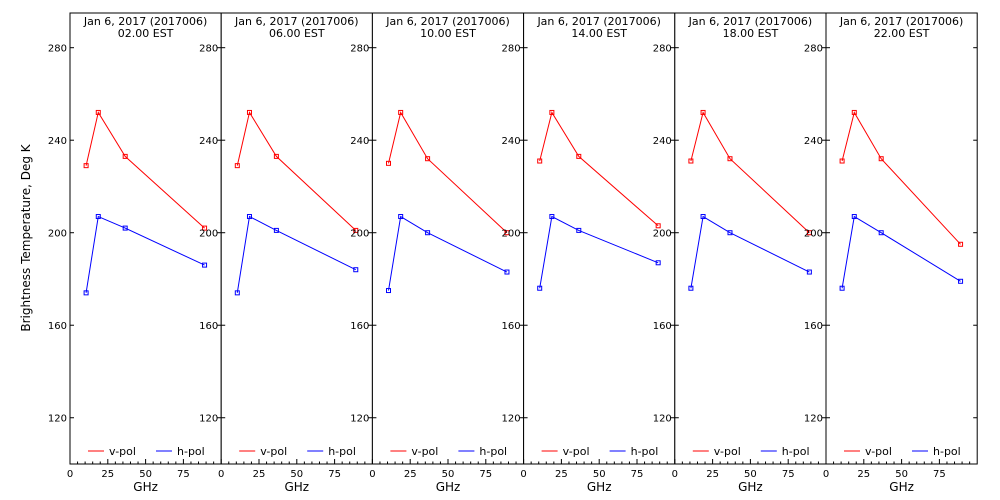  I want to click on panel-subtitle: 10.00 EST, so click(448, 33).